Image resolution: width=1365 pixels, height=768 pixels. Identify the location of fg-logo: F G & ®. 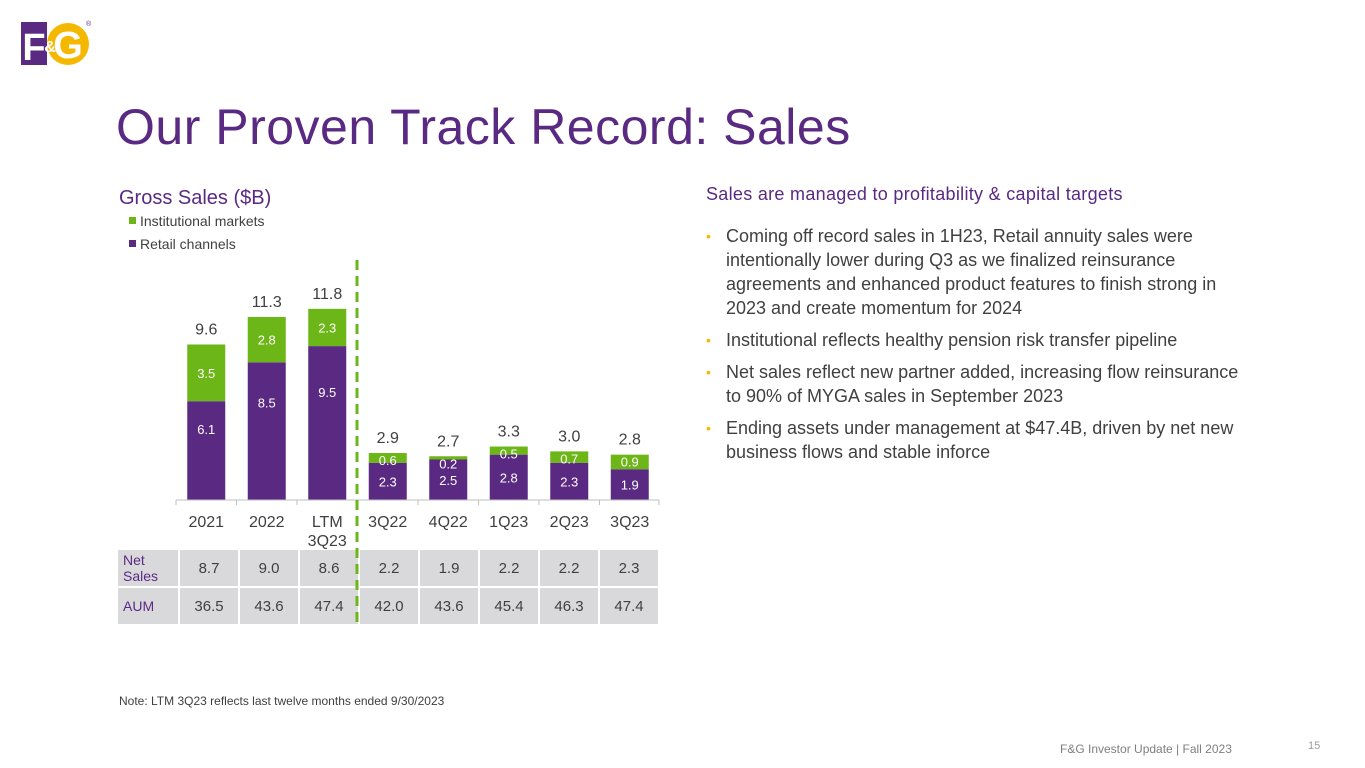
(56, 42).